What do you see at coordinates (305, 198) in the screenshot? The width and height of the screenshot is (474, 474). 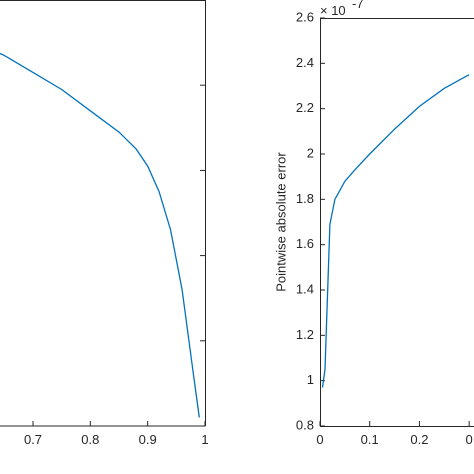 I see `right-chart-y-tick-label: 1.8` at bounding box center [305, 198].